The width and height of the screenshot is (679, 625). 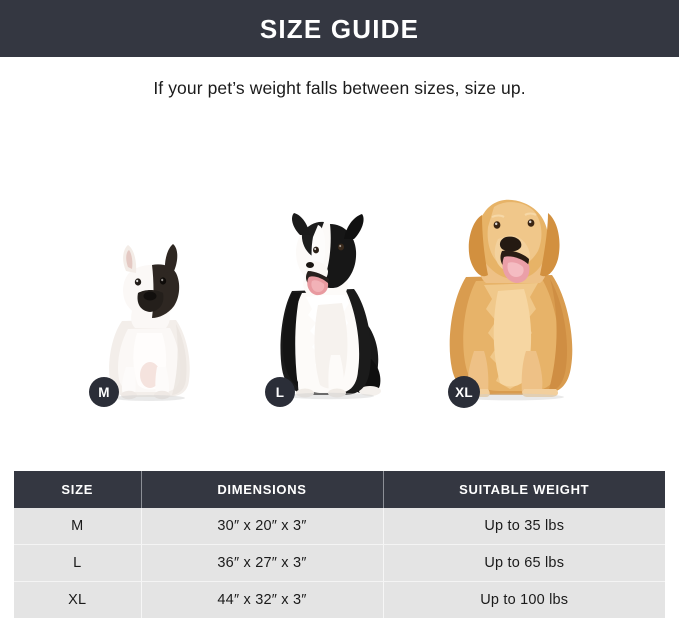 I want to click on cell-size: M, so click(x=78, y=526).